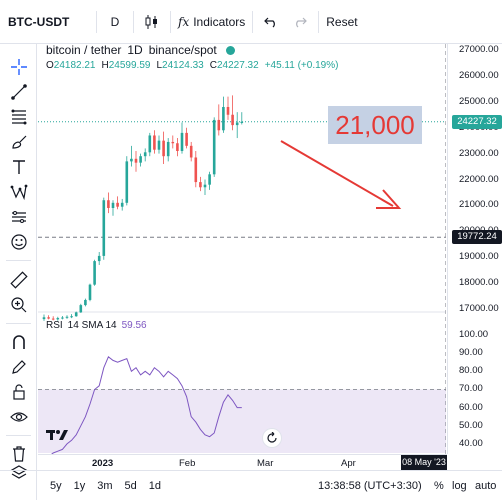 The image size is (502, 500). I want to click on log-toggle: log, so click(459, 485).